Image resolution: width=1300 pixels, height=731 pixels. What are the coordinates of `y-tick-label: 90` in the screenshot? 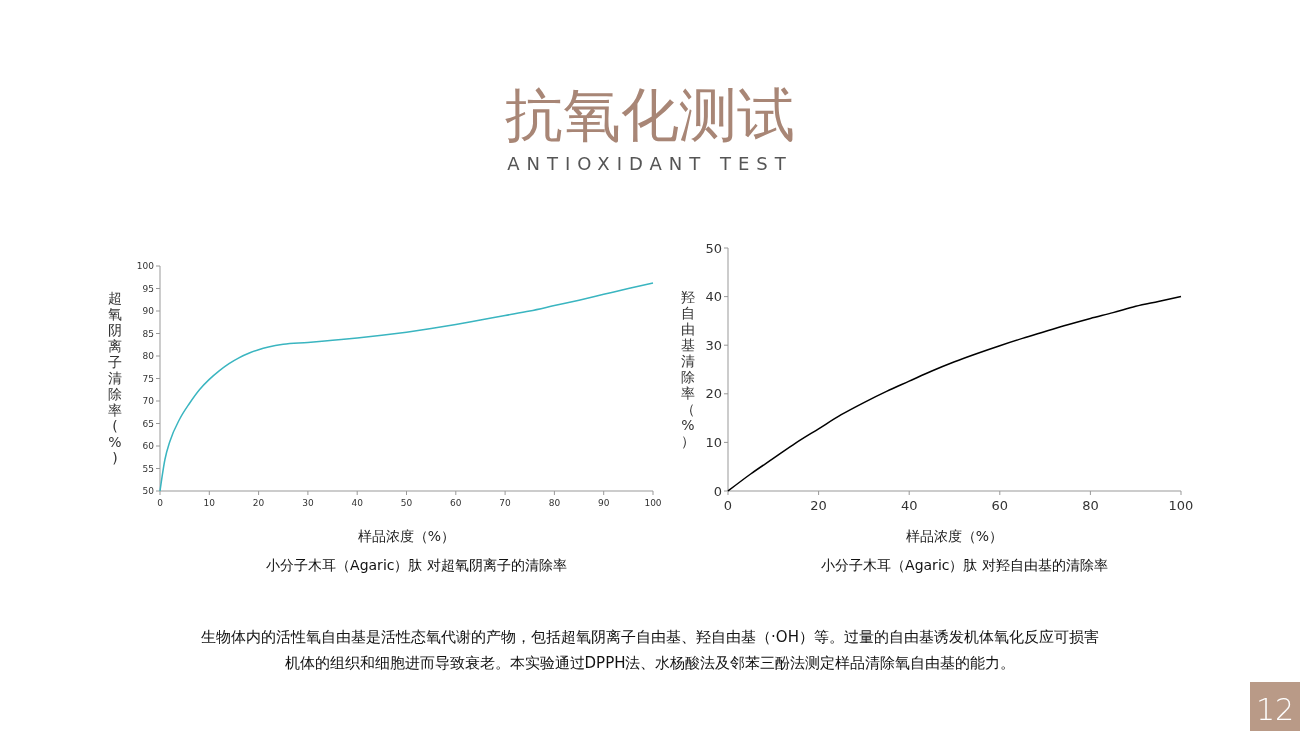 It's located at (148, 311).